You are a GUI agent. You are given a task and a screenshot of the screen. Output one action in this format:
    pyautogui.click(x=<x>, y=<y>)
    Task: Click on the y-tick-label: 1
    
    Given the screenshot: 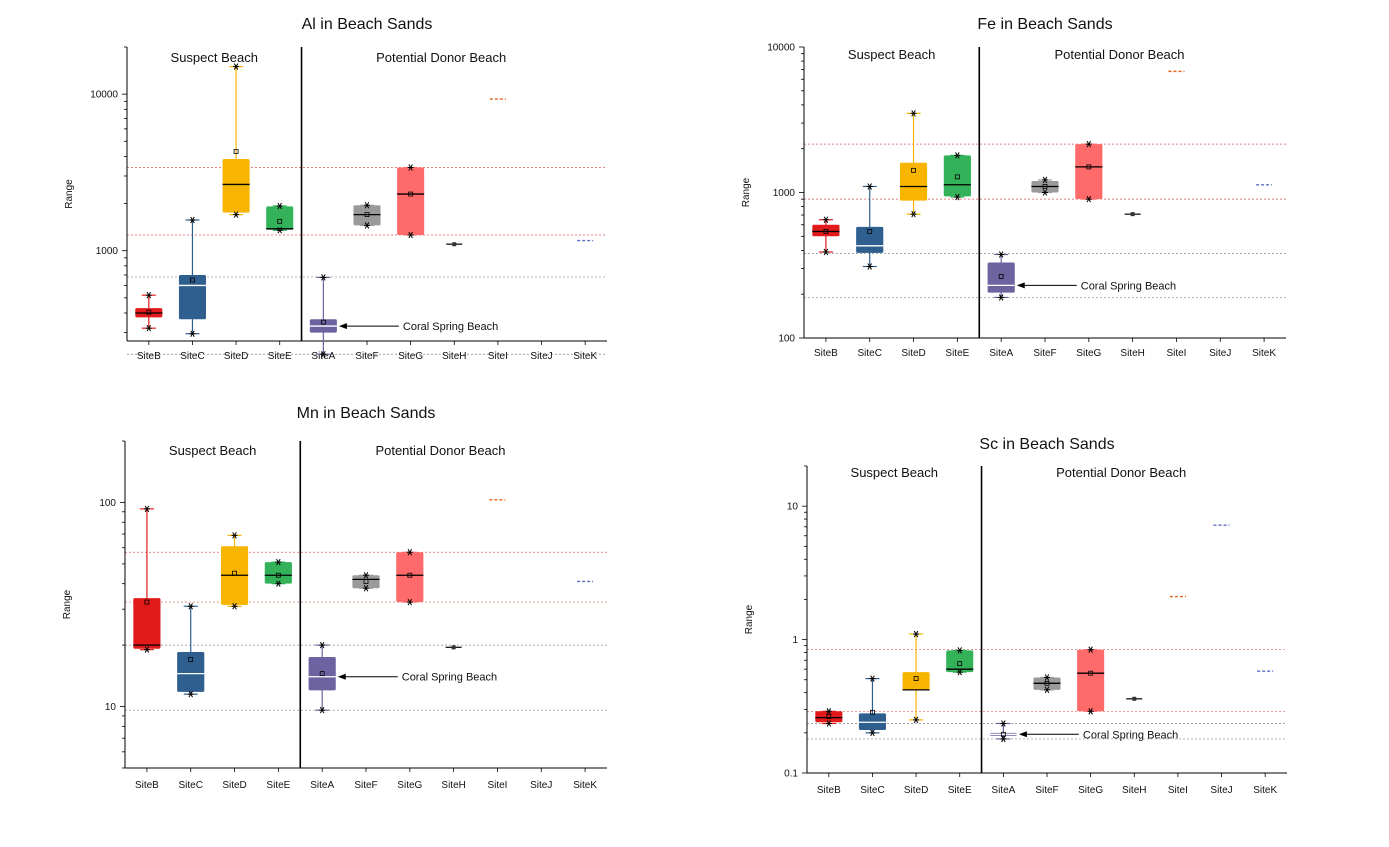 What is the action you would take?
    pyautogui.click(x=795, y=640)
    